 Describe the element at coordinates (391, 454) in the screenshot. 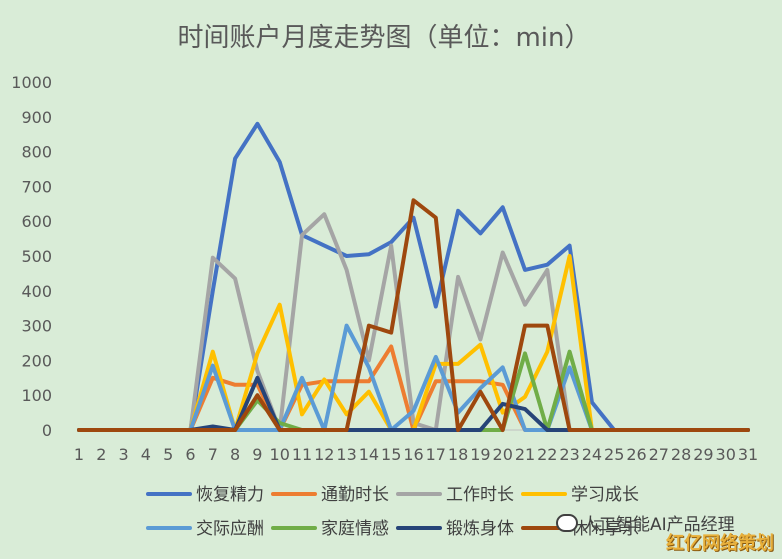

I see `x-tick-label: 15` at that location.